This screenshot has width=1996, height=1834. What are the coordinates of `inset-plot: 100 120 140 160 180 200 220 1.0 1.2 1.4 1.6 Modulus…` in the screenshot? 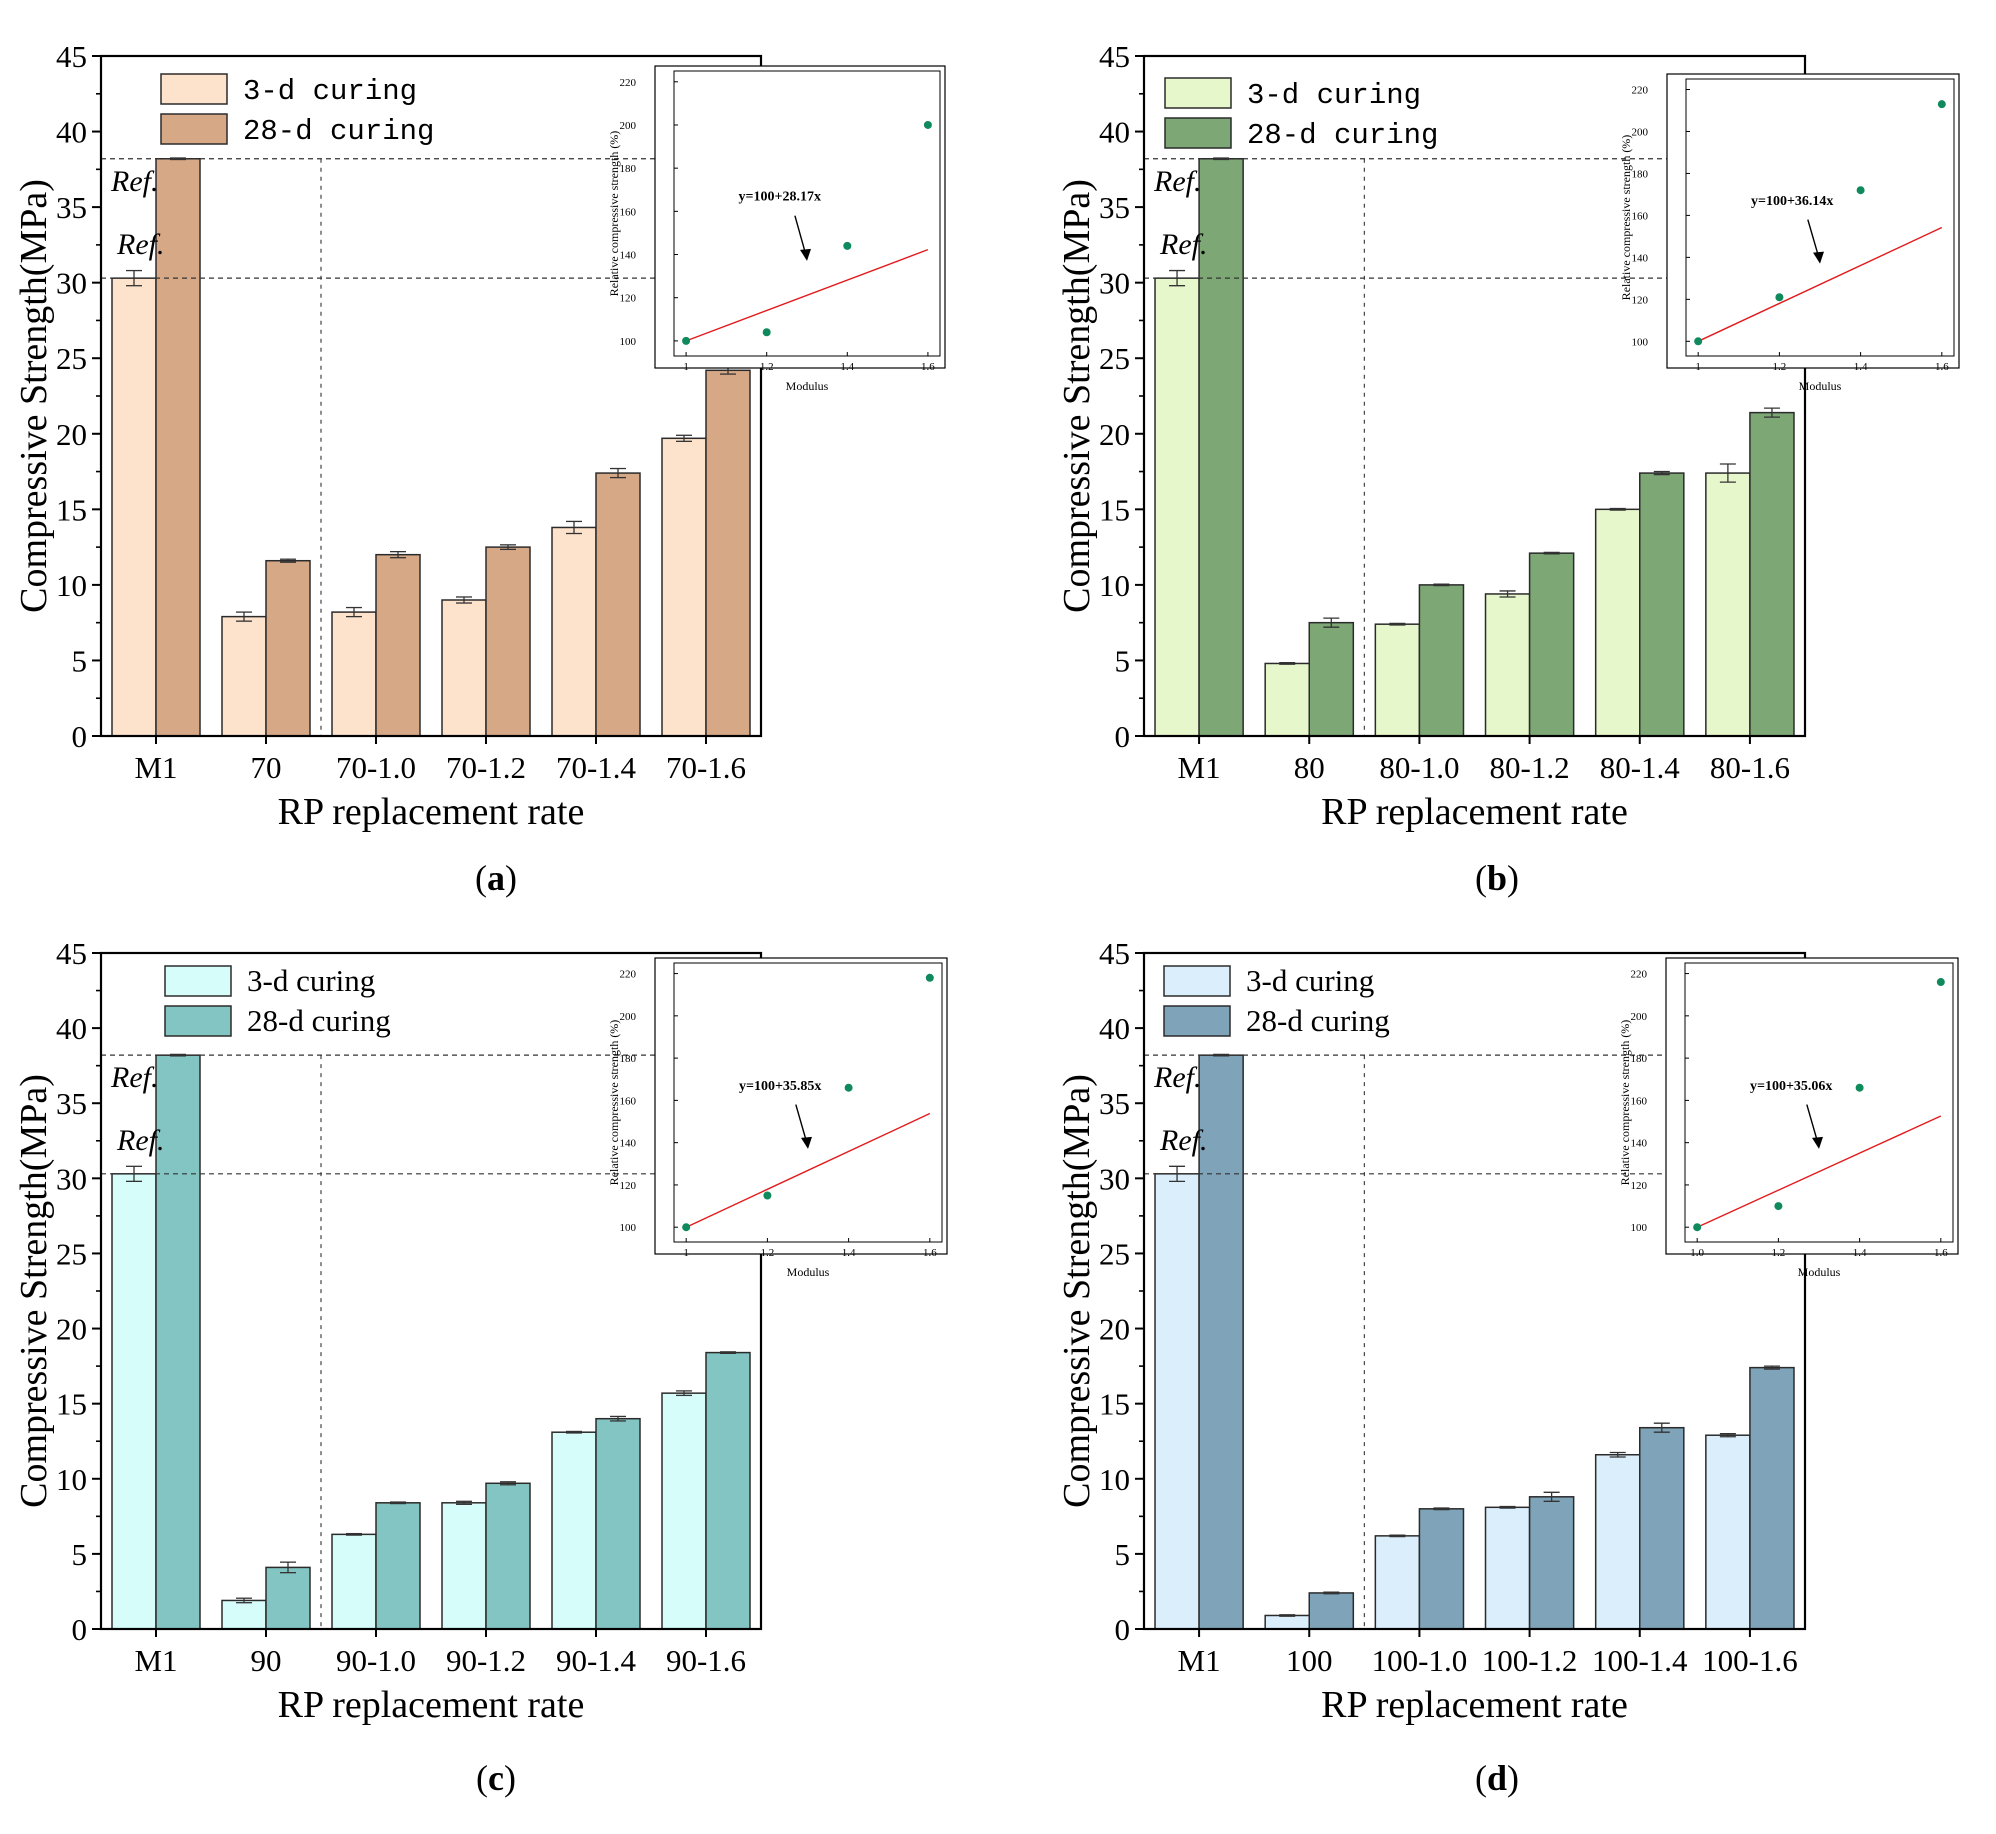 It's located at (1788, 1118).